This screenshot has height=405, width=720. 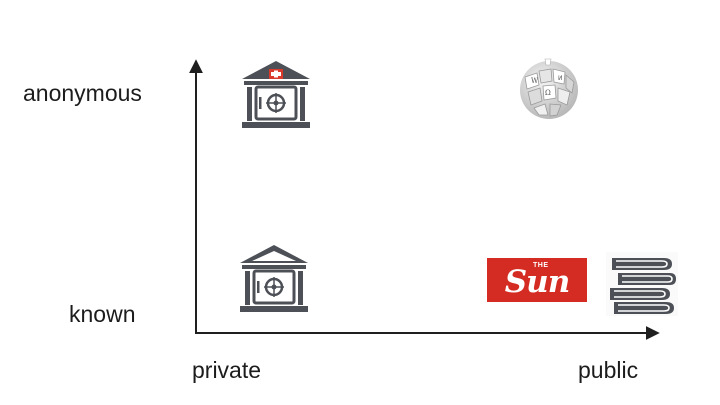 I want to click on x-axis-left-label: private, so click(x=227, y=370).